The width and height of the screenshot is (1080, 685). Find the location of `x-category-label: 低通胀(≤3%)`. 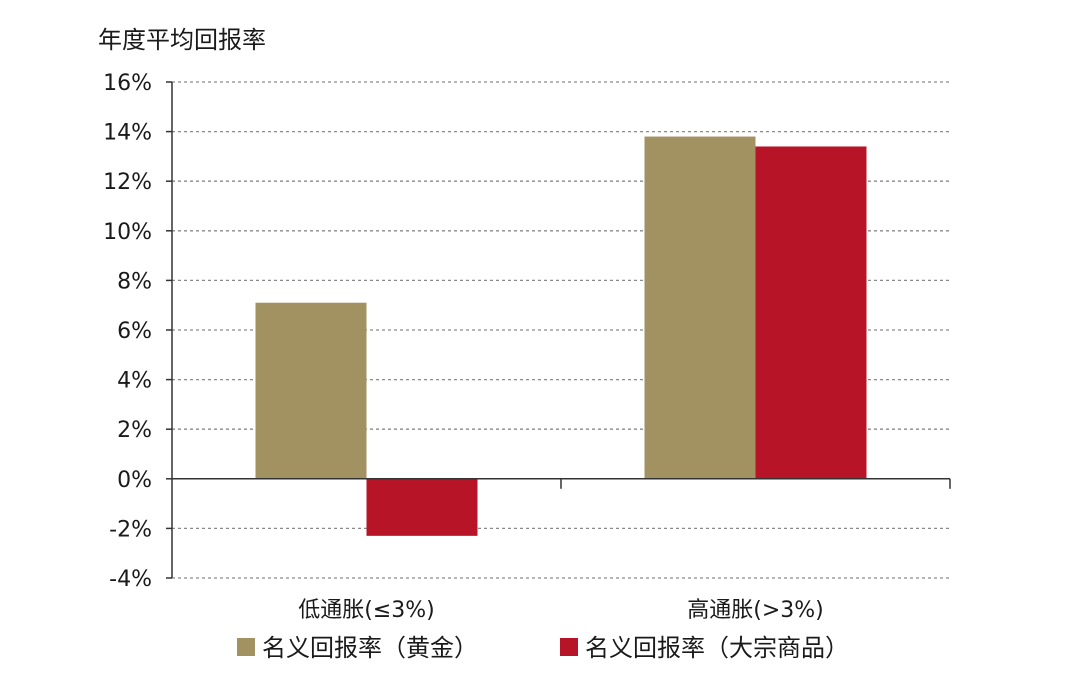

x-category-label: 低通胀(≤3%) is located at coordinates (366, 610).